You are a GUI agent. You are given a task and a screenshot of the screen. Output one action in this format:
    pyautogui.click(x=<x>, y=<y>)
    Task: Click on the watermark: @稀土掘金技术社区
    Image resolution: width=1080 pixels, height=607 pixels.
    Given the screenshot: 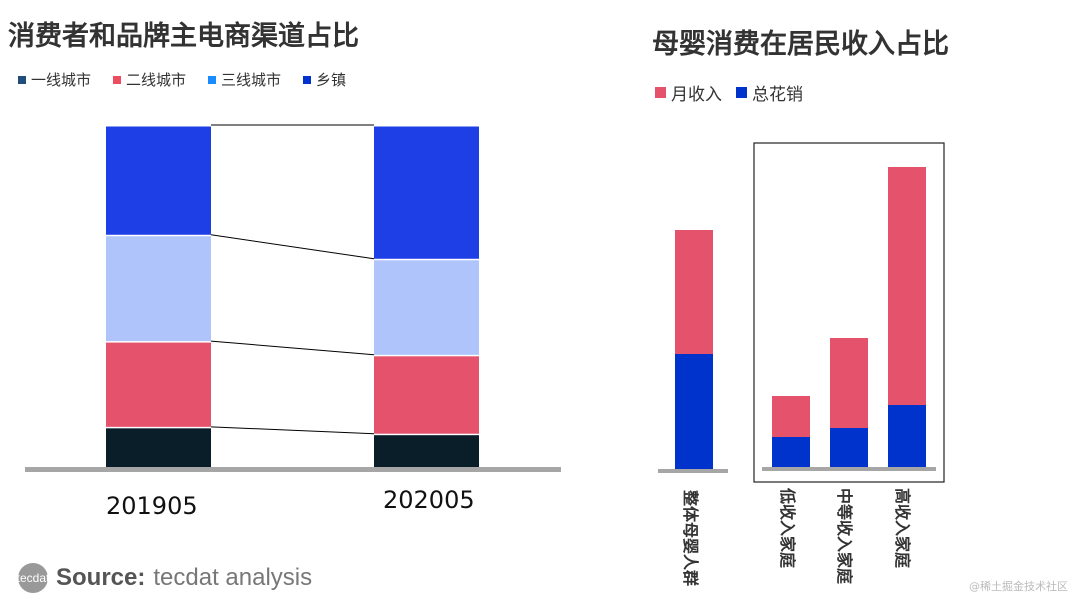 What is the action you would take?
    pyautogui.click(x=1018, y=586)
    